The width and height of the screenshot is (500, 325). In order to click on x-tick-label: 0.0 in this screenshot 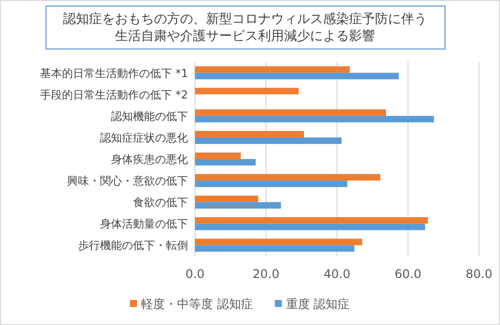, I will do `click(195, 274)`.